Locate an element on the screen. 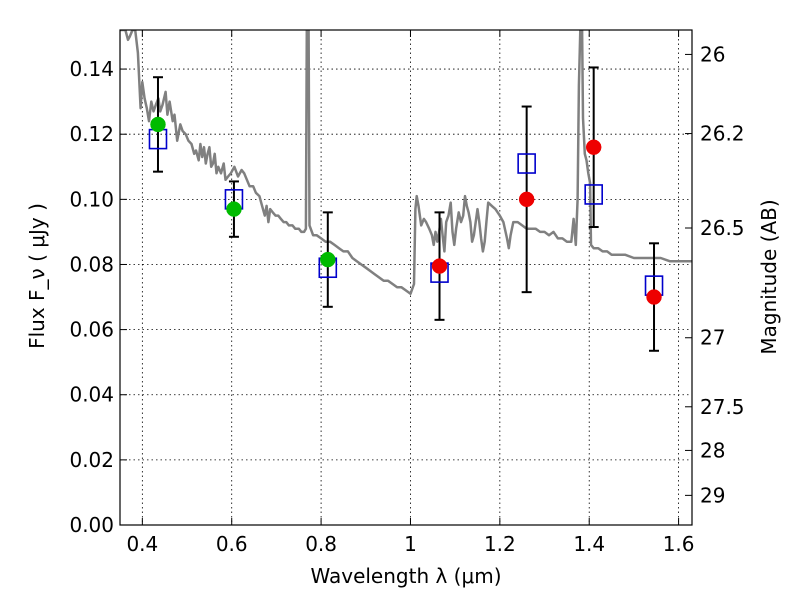 The image size is (800, 600). x-tick-label: 0.4 is located at coordinates (142, 544).